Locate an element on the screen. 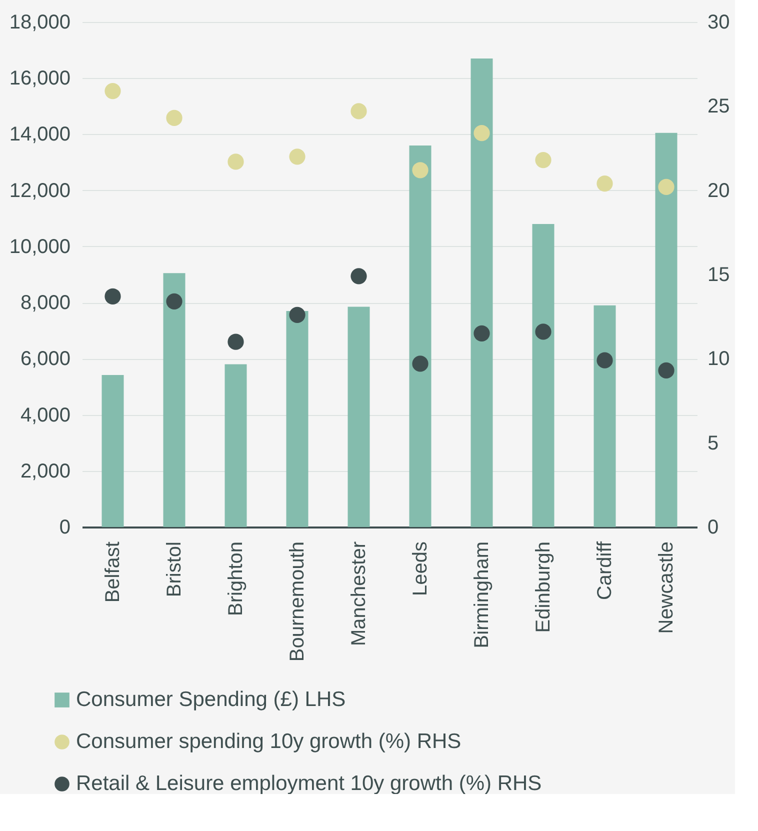 This screenshot has height=831, width=758. y-tick-label: 4,000 is located at coordinates (45, 415).